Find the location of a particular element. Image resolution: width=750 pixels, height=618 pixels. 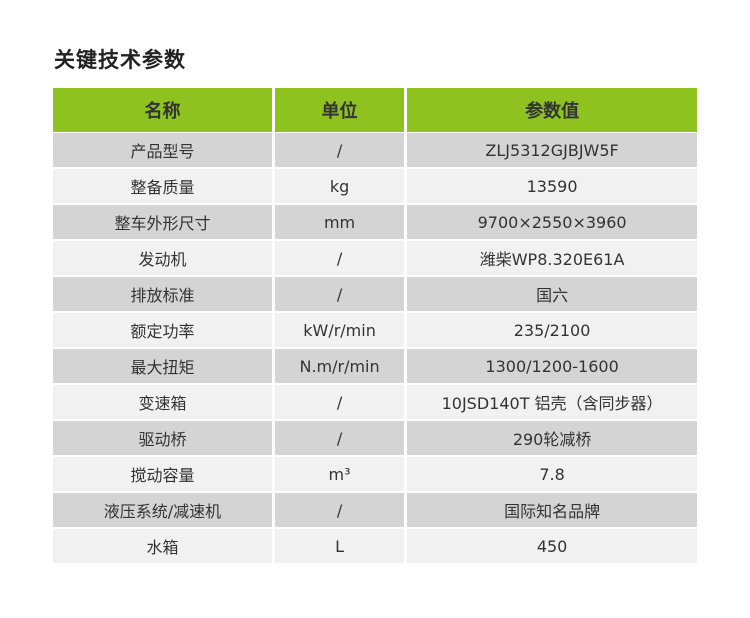

row-name: 变速箱 is located at coordinates (162, 402).